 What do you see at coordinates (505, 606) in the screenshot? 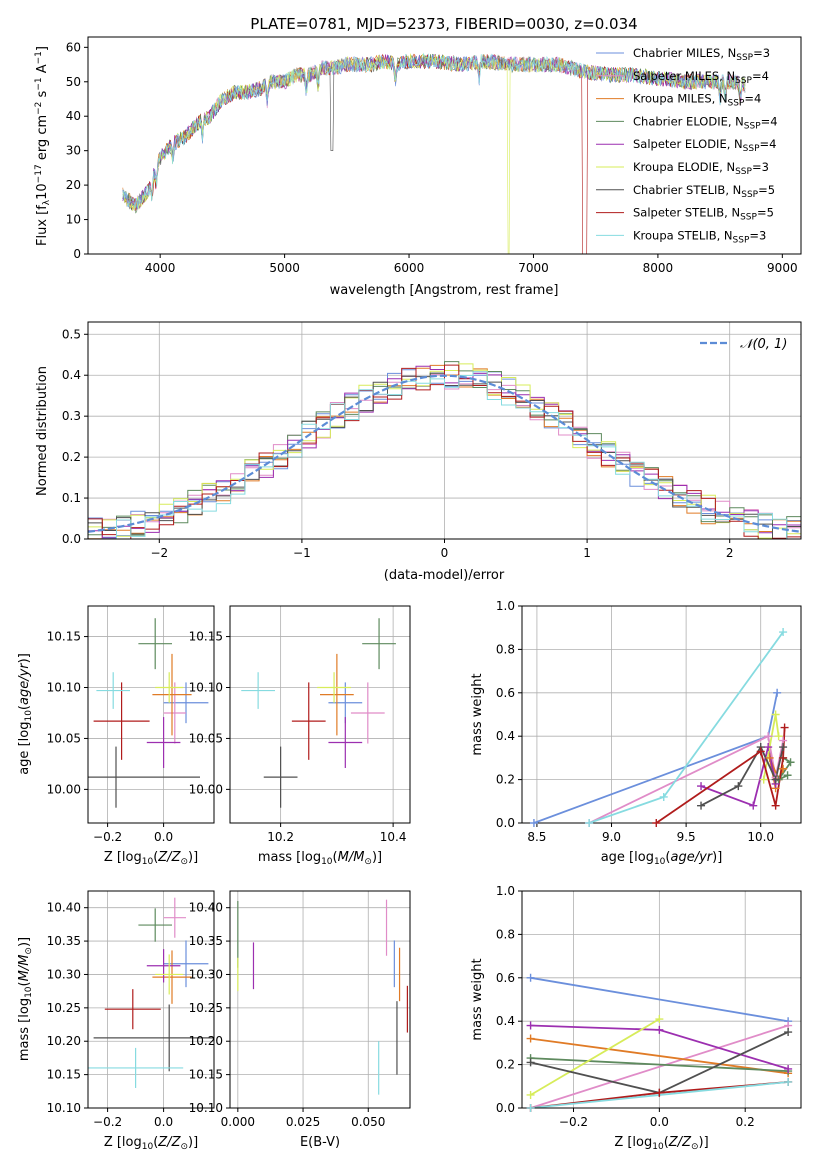
I see `mw-age-panel-ytick-label: 1.0` at bounding box center [505, 606].